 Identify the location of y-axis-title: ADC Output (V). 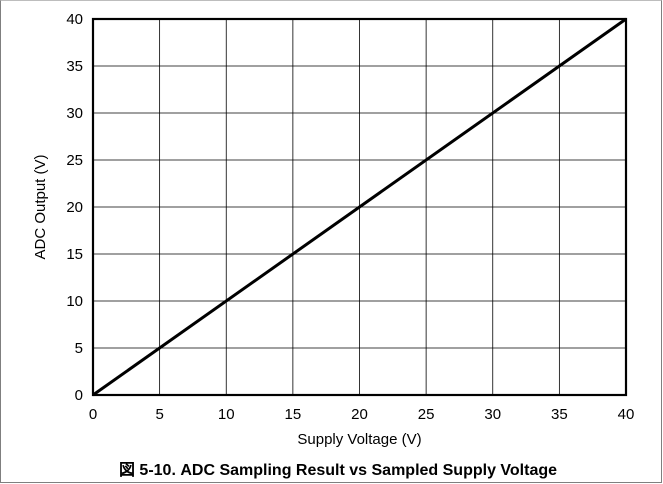
(40, 206).